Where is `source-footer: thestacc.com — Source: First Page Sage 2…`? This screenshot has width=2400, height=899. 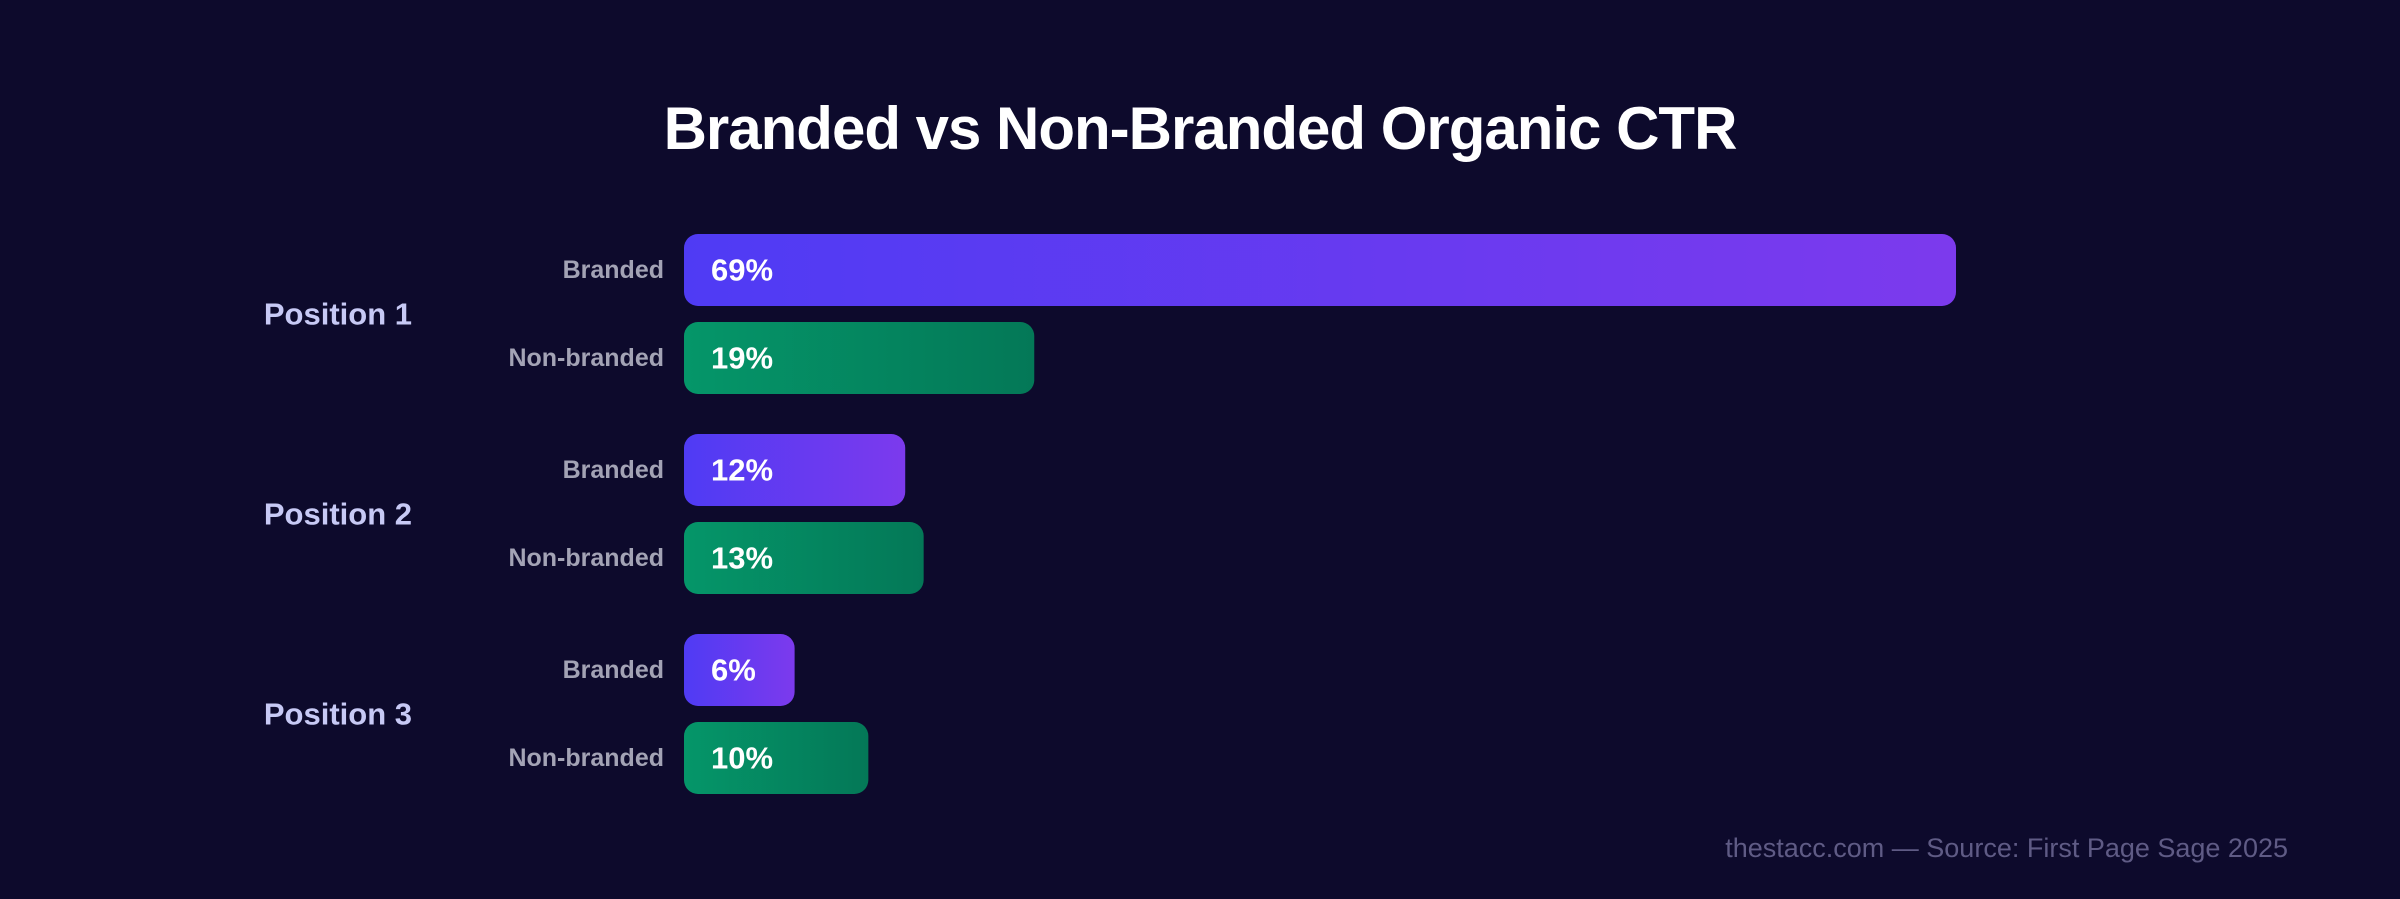
source-footer: thestacc.com — Source: First Page Sage 2… is located at coordinates (2006, 848).